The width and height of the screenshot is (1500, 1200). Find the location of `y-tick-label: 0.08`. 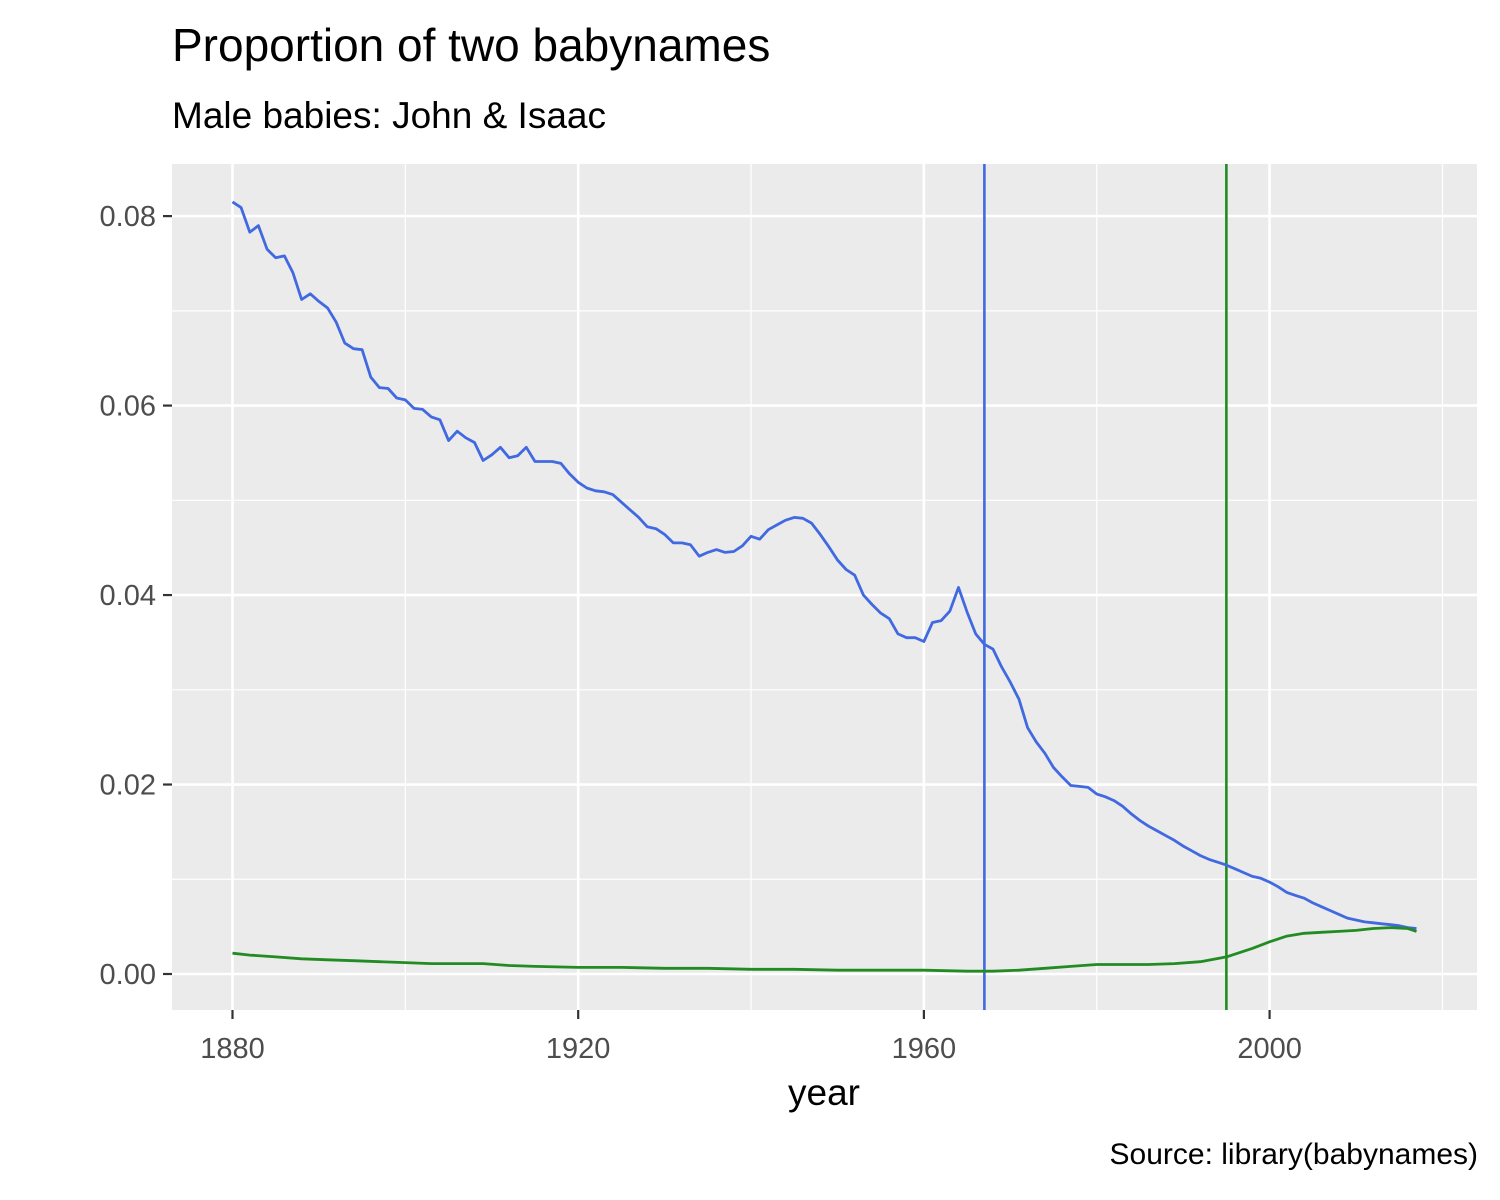

y-tick-label: 0.08 is located at coordinates (128, 217).